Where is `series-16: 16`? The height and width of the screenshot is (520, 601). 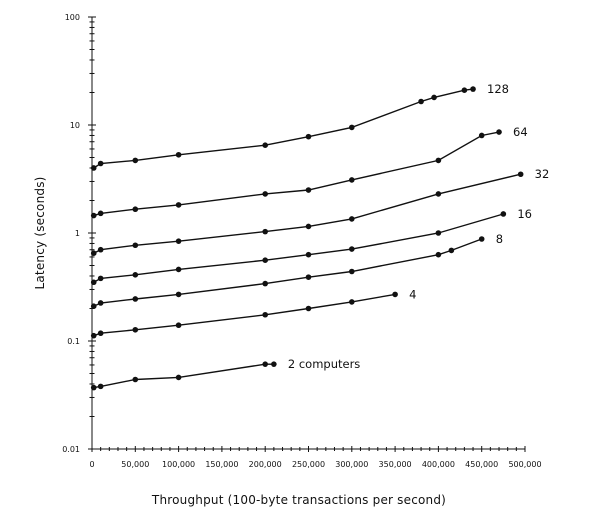
series-16: 16 is located at coordinates (311, 246).